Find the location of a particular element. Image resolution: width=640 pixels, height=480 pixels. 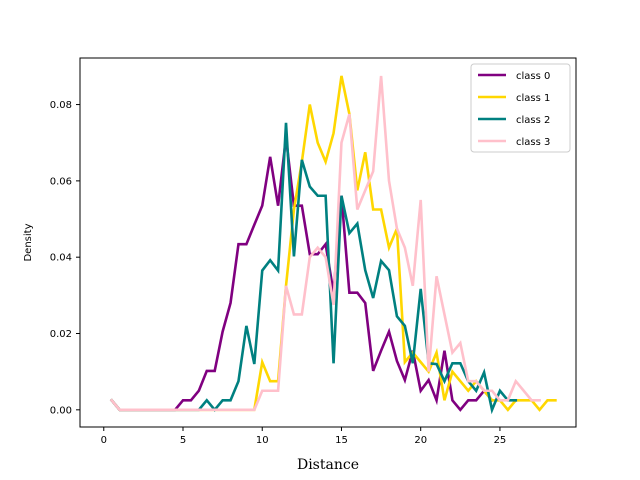

y-tick-label: 0.00 is located at coordinates (61, 410).